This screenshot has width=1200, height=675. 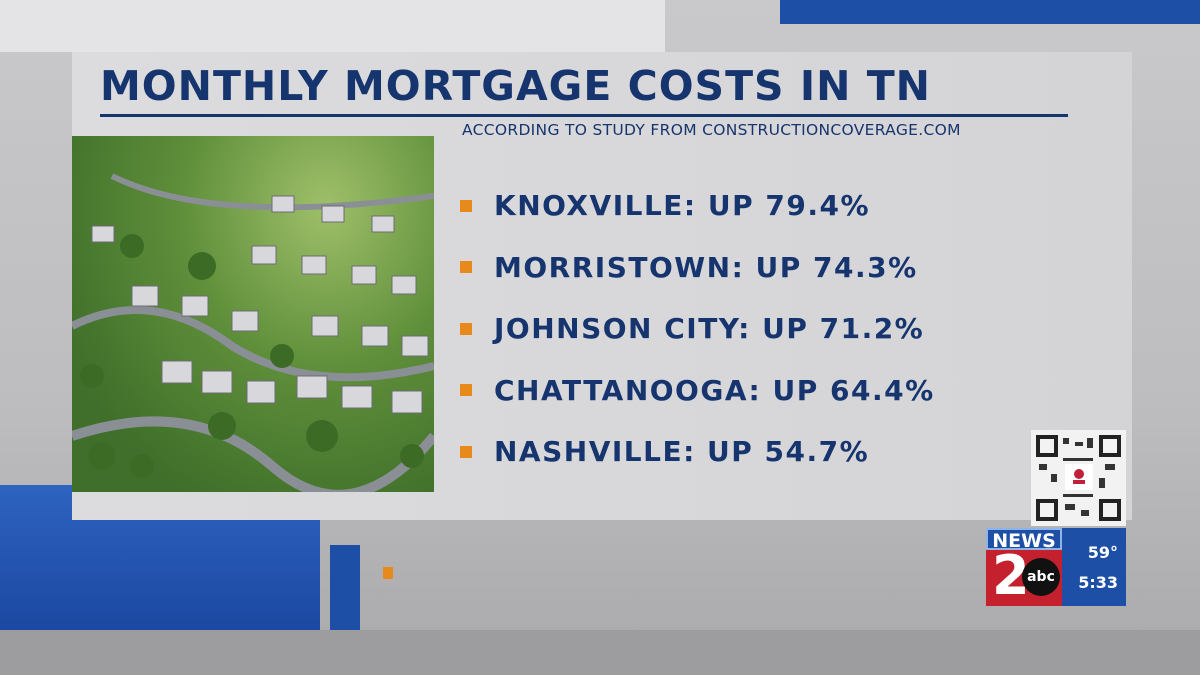 I want to click on weather-time-box: 59° 5:33, so click(x=1094, y=567).